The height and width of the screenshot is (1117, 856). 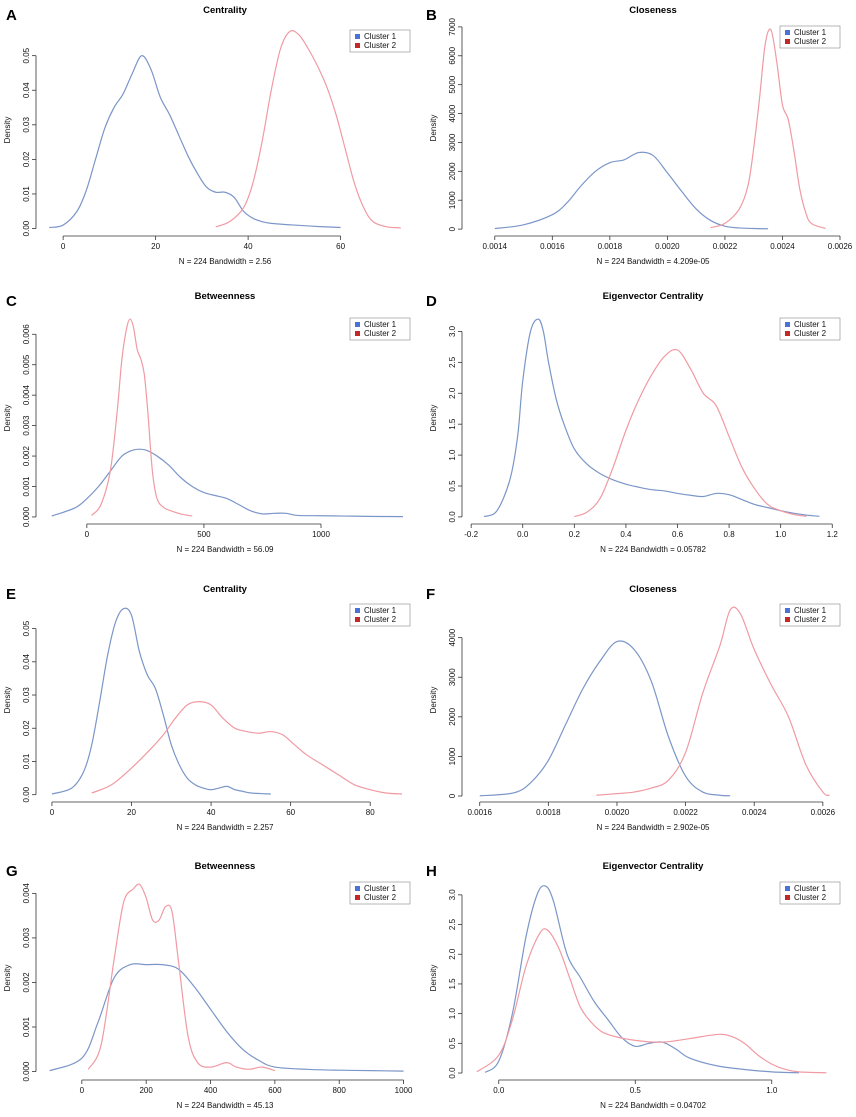 I want to click on y-tick-label: 0.001, so click(x=26, y=1026).